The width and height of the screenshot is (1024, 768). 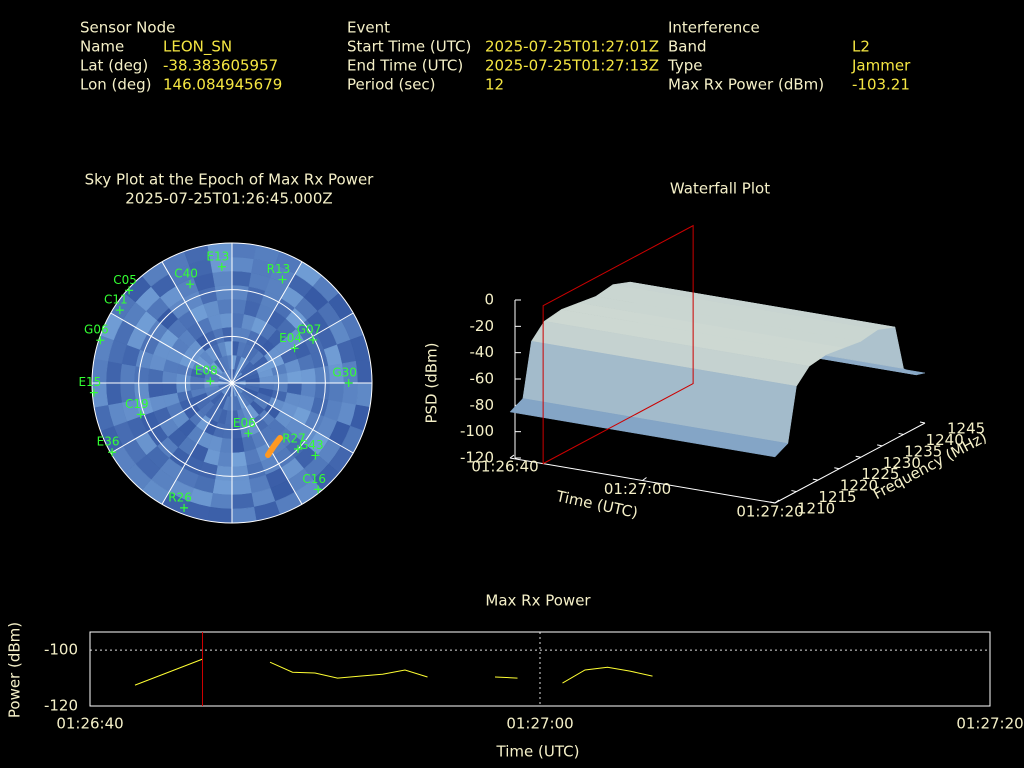 I want to click on field-label: Start Time (UTC), so click(x=409, y=47).